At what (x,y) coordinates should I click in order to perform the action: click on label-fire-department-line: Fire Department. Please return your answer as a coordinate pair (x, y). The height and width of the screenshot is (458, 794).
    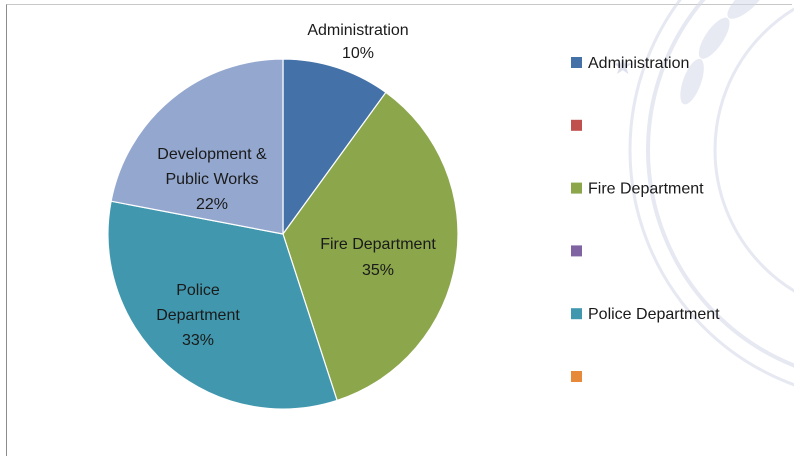
    Looking at the image, I should click on (378, 244).